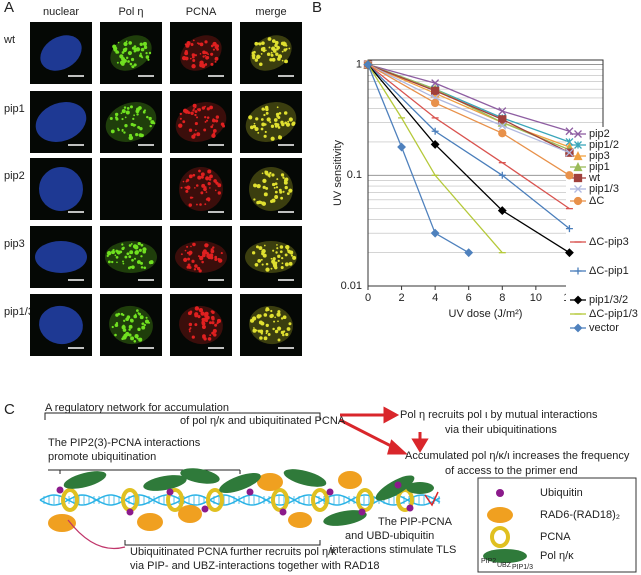 The height and width of the screenshot is (575, 641). What do you see at coordinates (469, 298) in the screenshot?
I see `x-tick-label: 6` at bounding box center [469, 298].